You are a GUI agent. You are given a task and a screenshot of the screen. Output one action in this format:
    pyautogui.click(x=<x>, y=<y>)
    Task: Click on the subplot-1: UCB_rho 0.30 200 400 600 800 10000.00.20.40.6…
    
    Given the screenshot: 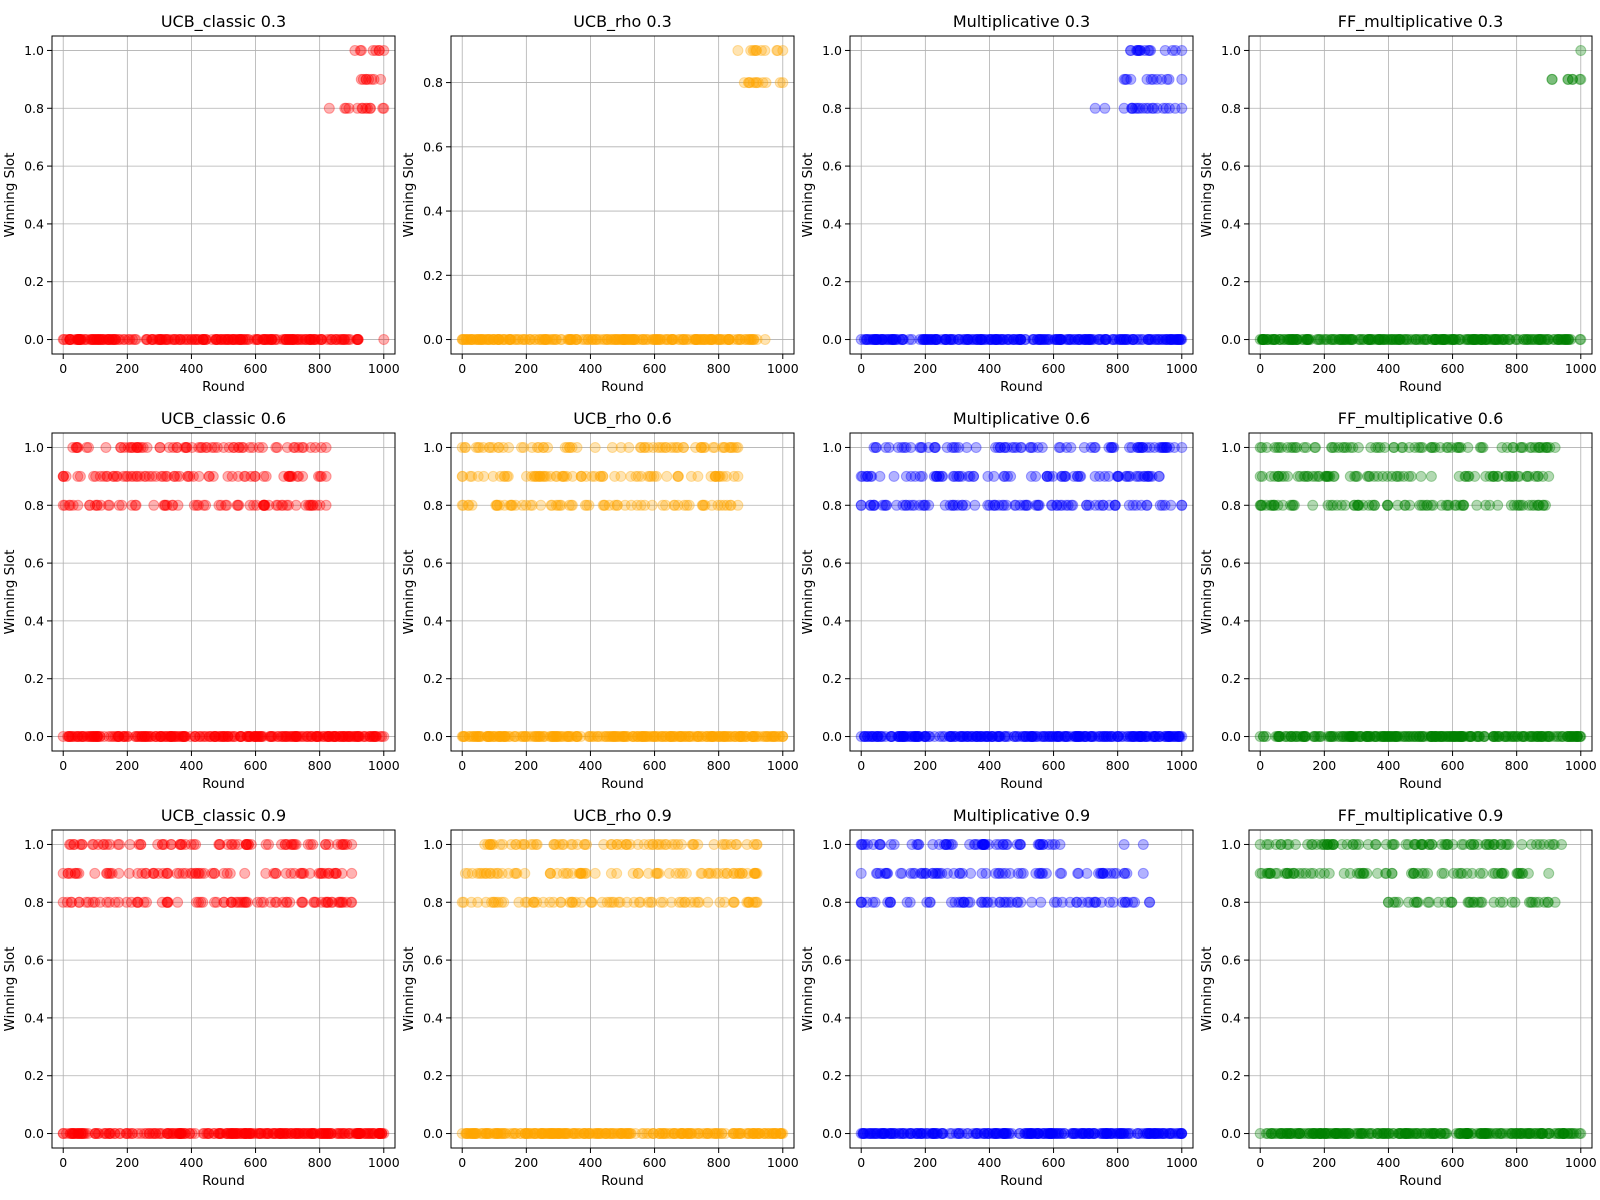 What is the action you would take?
    pyautogui.click(x=600, y=203)
    